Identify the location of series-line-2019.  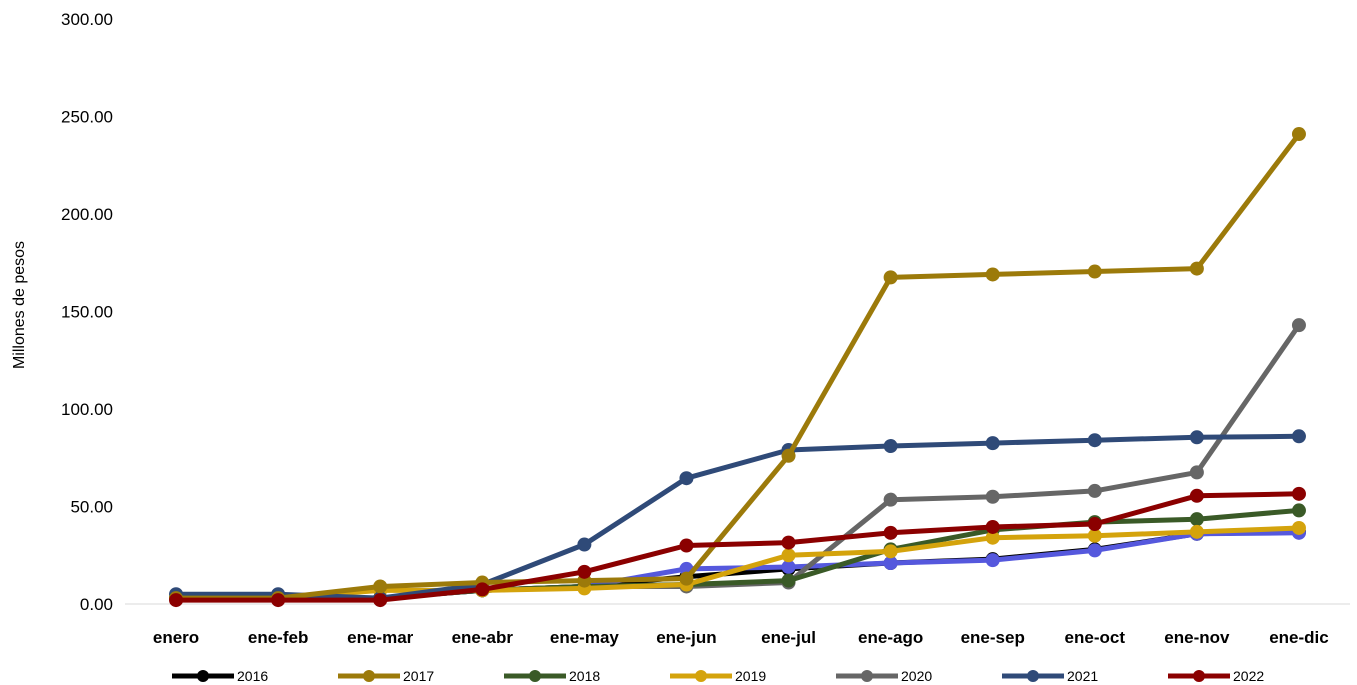
(737, 563).